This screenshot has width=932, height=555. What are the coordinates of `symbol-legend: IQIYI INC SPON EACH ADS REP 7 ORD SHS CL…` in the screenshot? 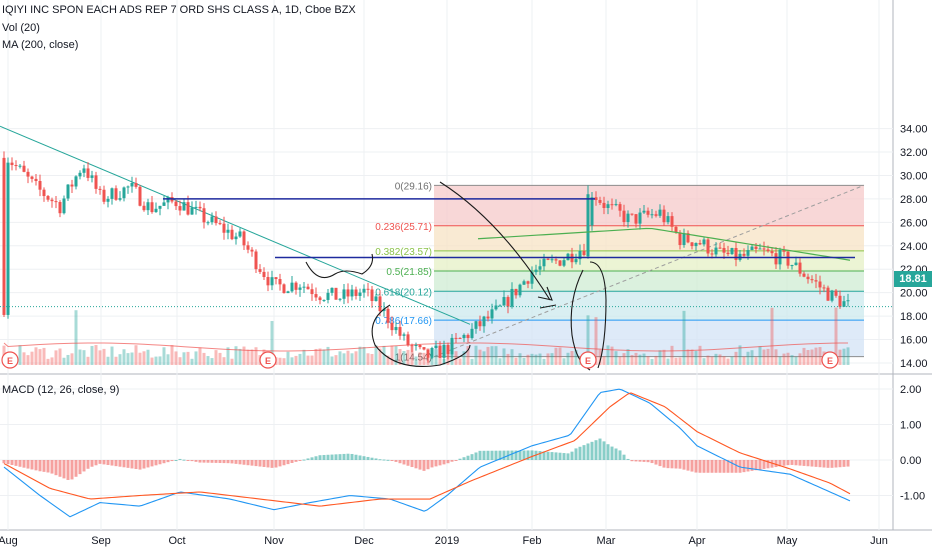 It's located at (179, 10).